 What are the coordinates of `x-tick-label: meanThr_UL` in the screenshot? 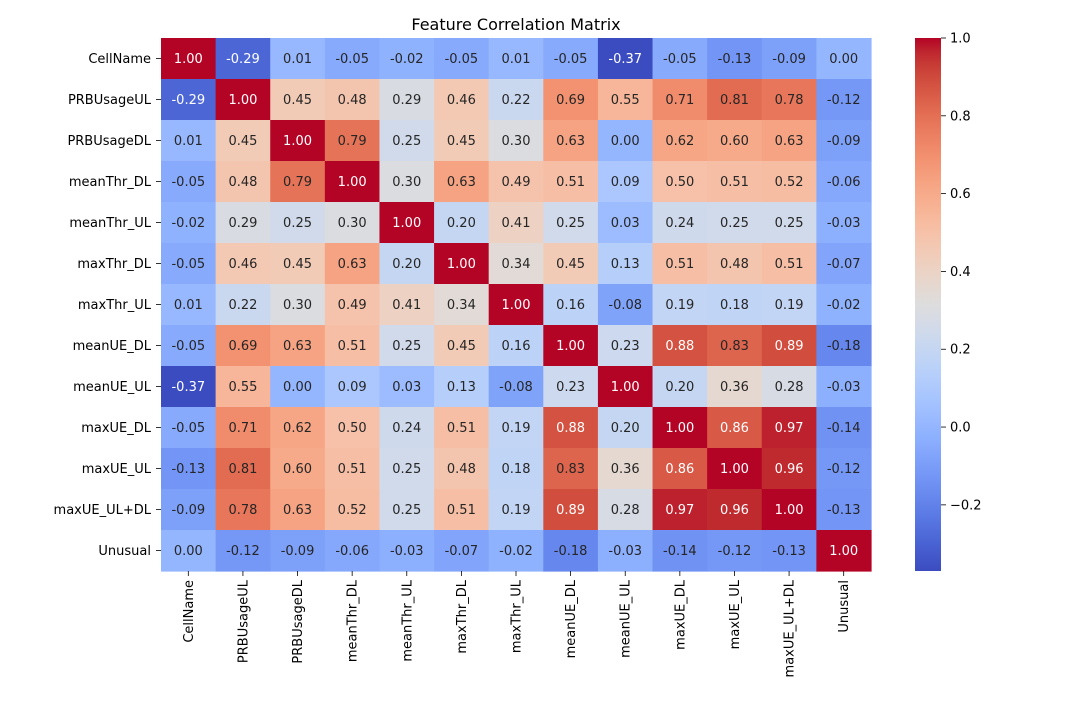 It's located at (407, 620).